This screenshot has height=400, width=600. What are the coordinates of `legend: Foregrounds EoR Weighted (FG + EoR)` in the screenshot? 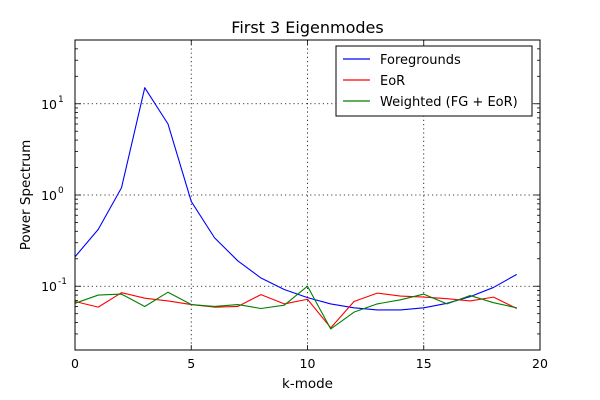 It's located at (434, 81).